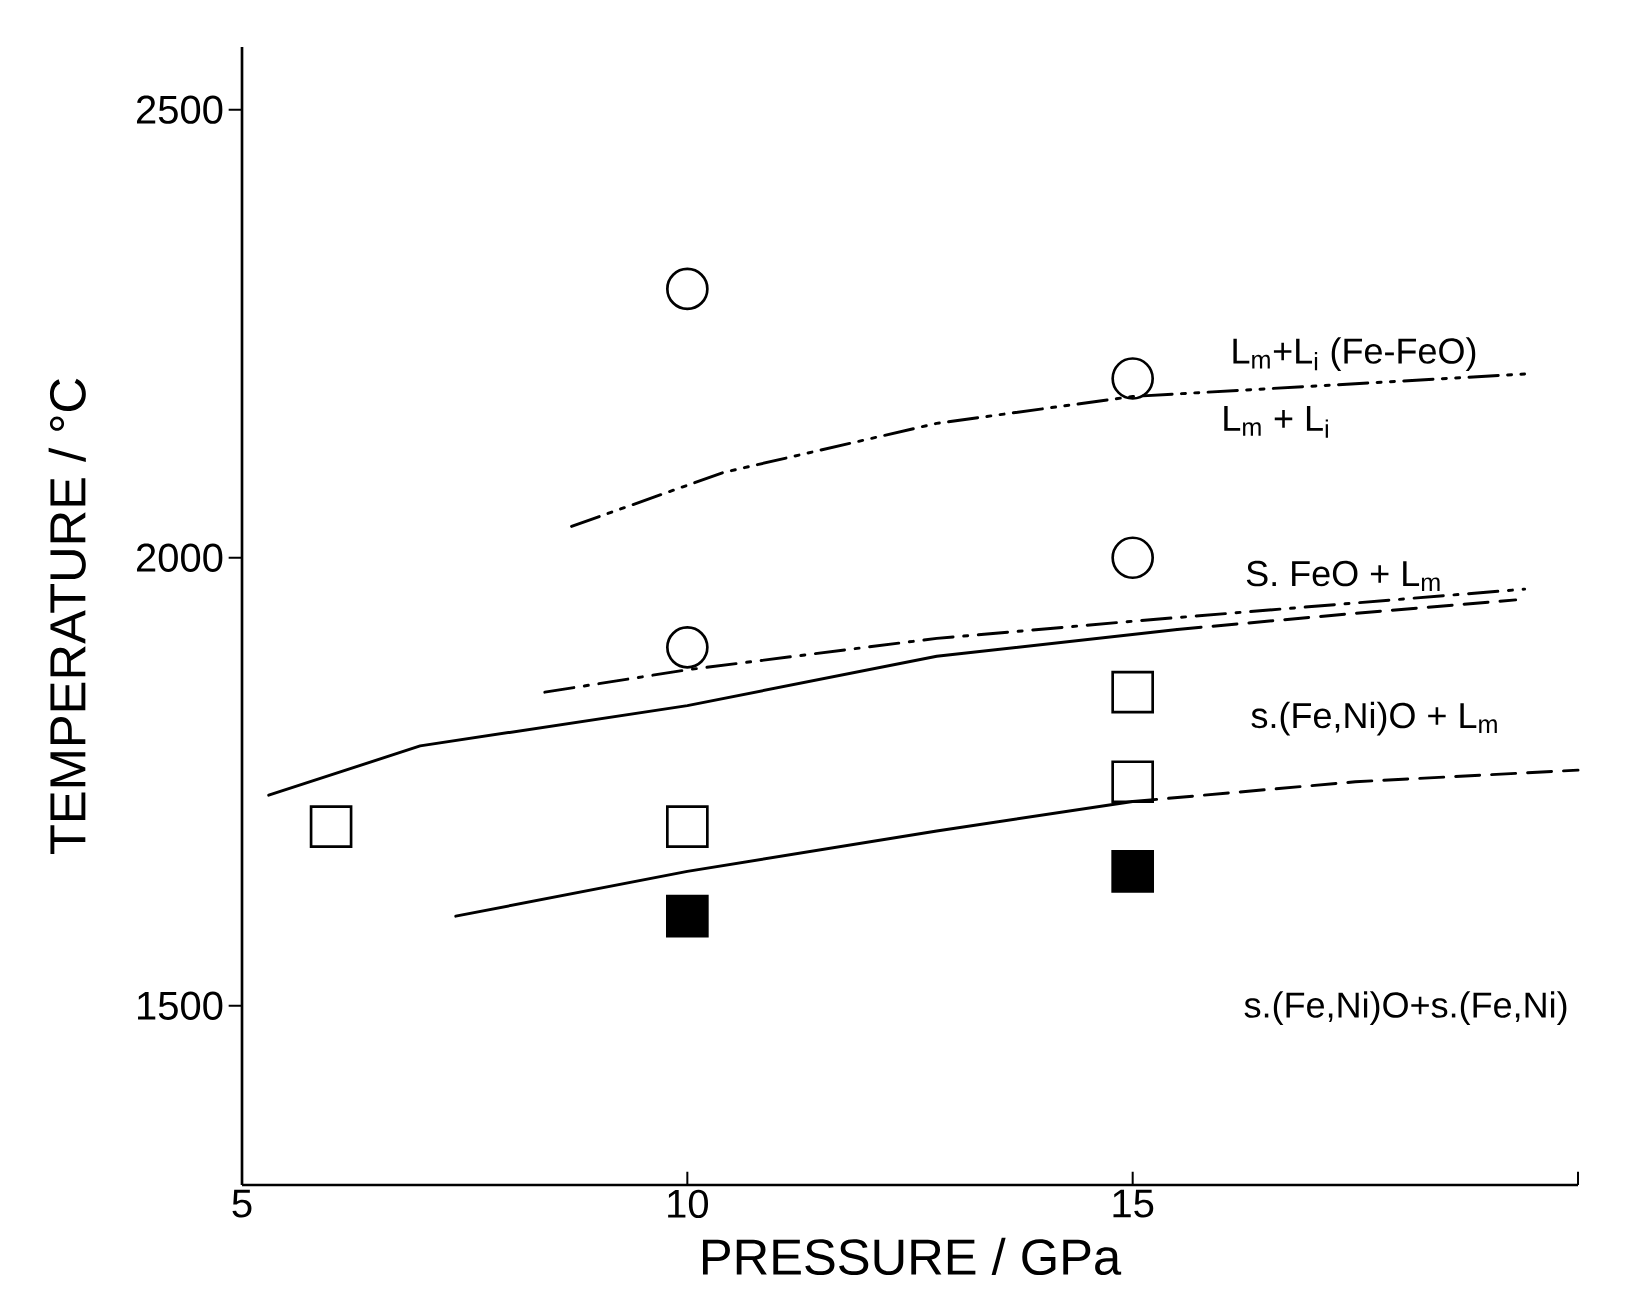  What do you see at coordinates (242, 1203) in the screenshot?
I see `x-tick-label: 5` at bounding box center [242, 1203].